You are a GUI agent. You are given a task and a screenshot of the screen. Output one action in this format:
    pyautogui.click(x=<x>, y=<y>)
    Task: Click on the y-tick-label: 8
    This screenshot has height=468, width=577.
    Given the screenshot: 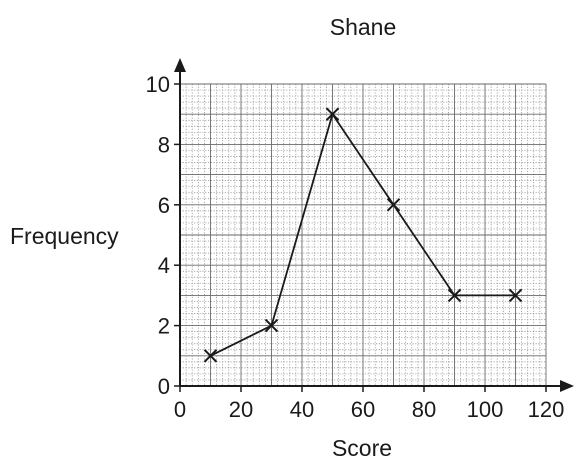 What is the action you would take?
    pyautogui.click(x=164, y=144)
    